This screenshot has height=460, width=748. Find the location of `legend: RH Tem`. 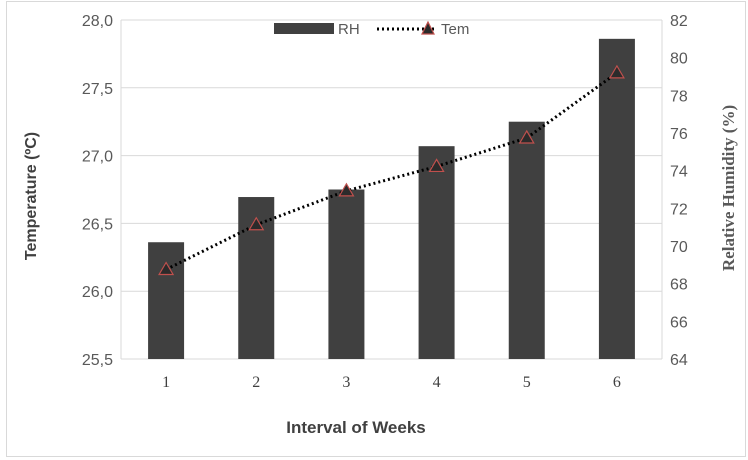

legend: RH Tem is located at coordinates (371, 29).